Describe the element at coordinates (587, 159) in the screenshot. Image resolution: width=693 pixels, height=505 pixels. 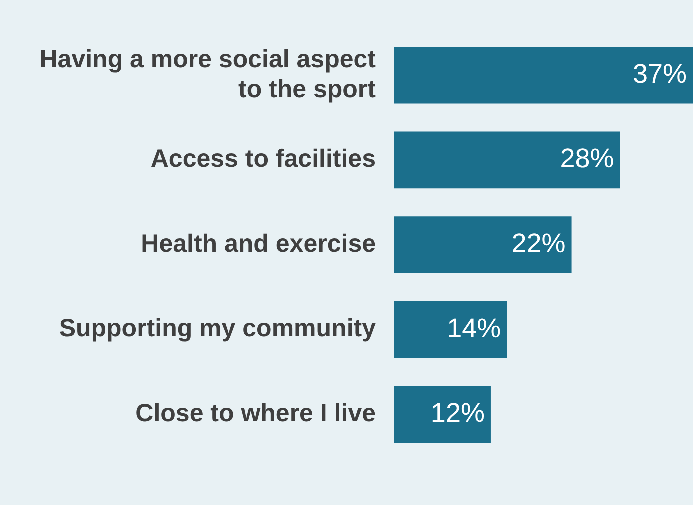
I see `data-label: 28%` at that location.